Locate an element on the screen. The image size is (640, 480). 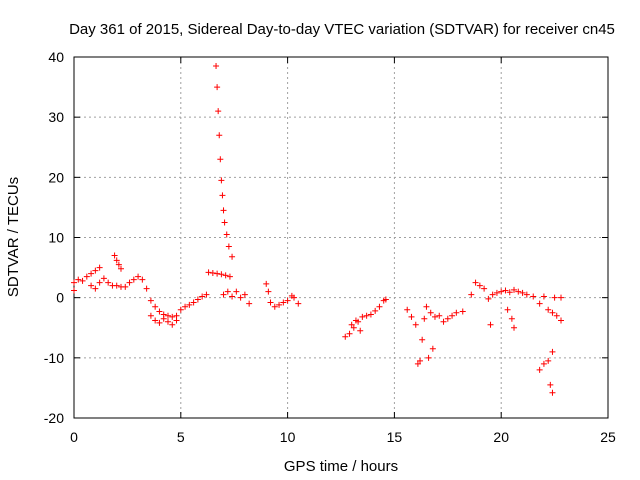
y-tick-label: 10 is located at coordinates (56, 238).